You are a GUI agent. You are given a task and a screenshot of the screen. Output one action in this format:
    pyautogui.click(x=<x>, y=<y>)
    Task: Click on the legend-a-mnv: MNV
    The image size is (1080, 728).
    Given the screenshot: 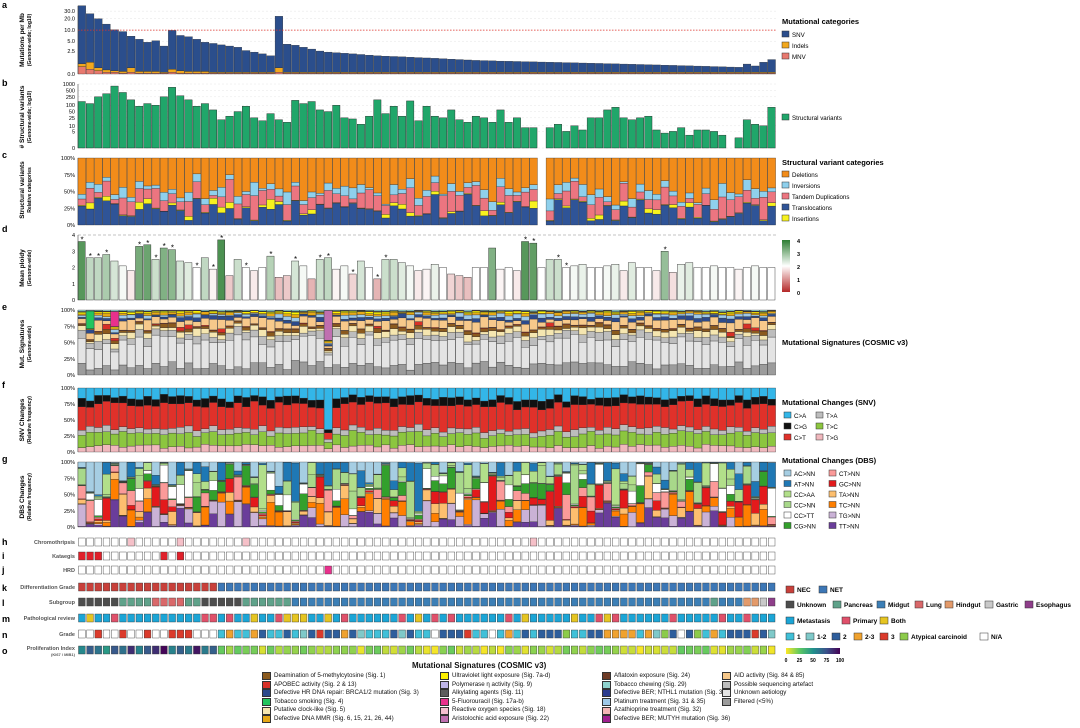 What is the action you would take?
    pyautogui.click(x=799, y=57)
    